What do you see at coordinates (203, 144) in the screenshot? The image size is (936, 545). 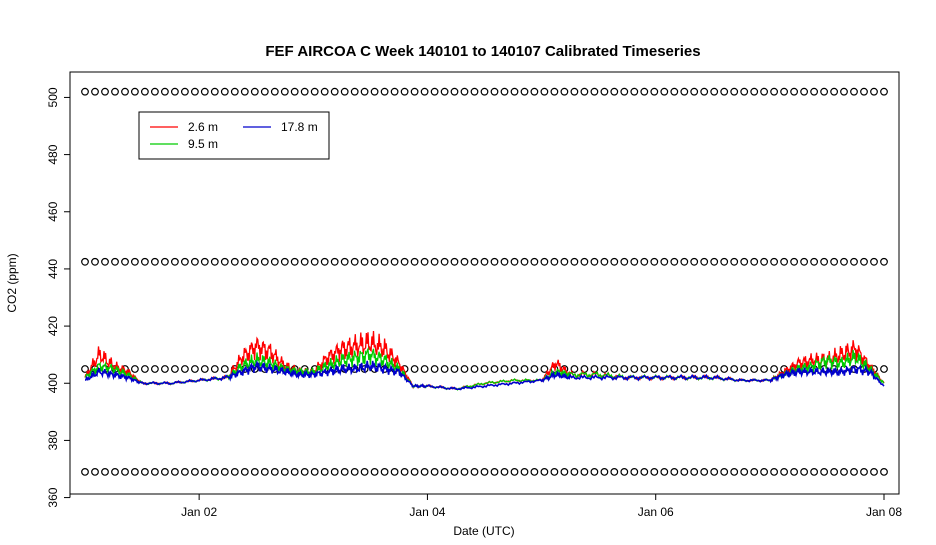 I see `legend-label-9-5m: 9.5 m` at bounding box center [203, 144].